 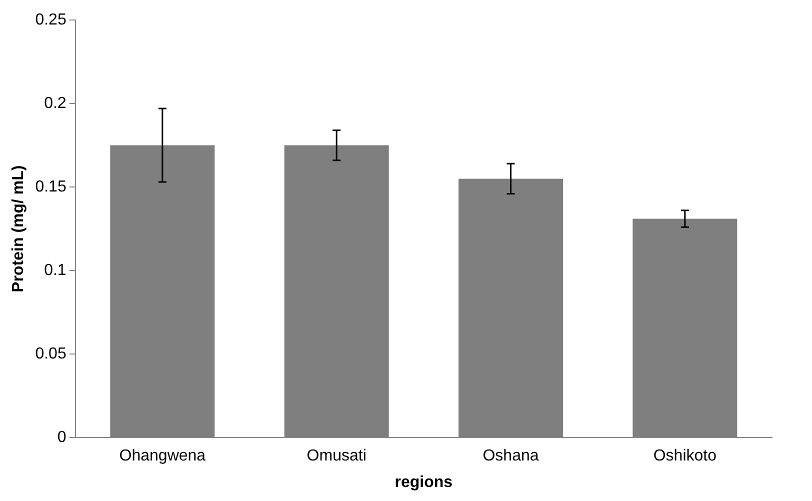 I want to click on x-tick-label: Oshikoto, so click(x=685, y=456).